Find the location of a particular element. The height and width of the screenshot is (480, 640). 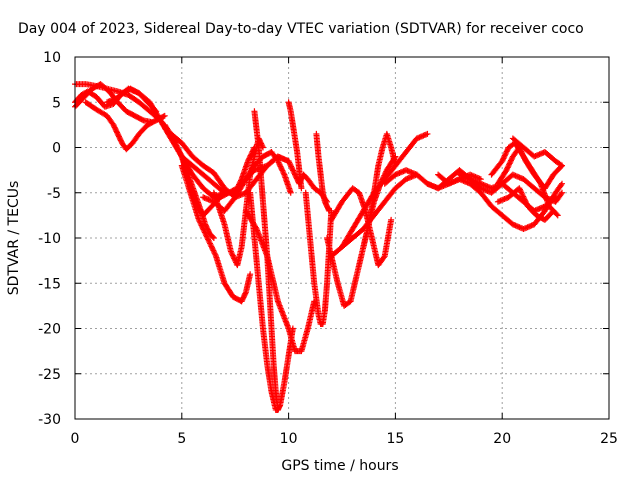

y-tick-label: 5 is located at coordinates (56, 103).